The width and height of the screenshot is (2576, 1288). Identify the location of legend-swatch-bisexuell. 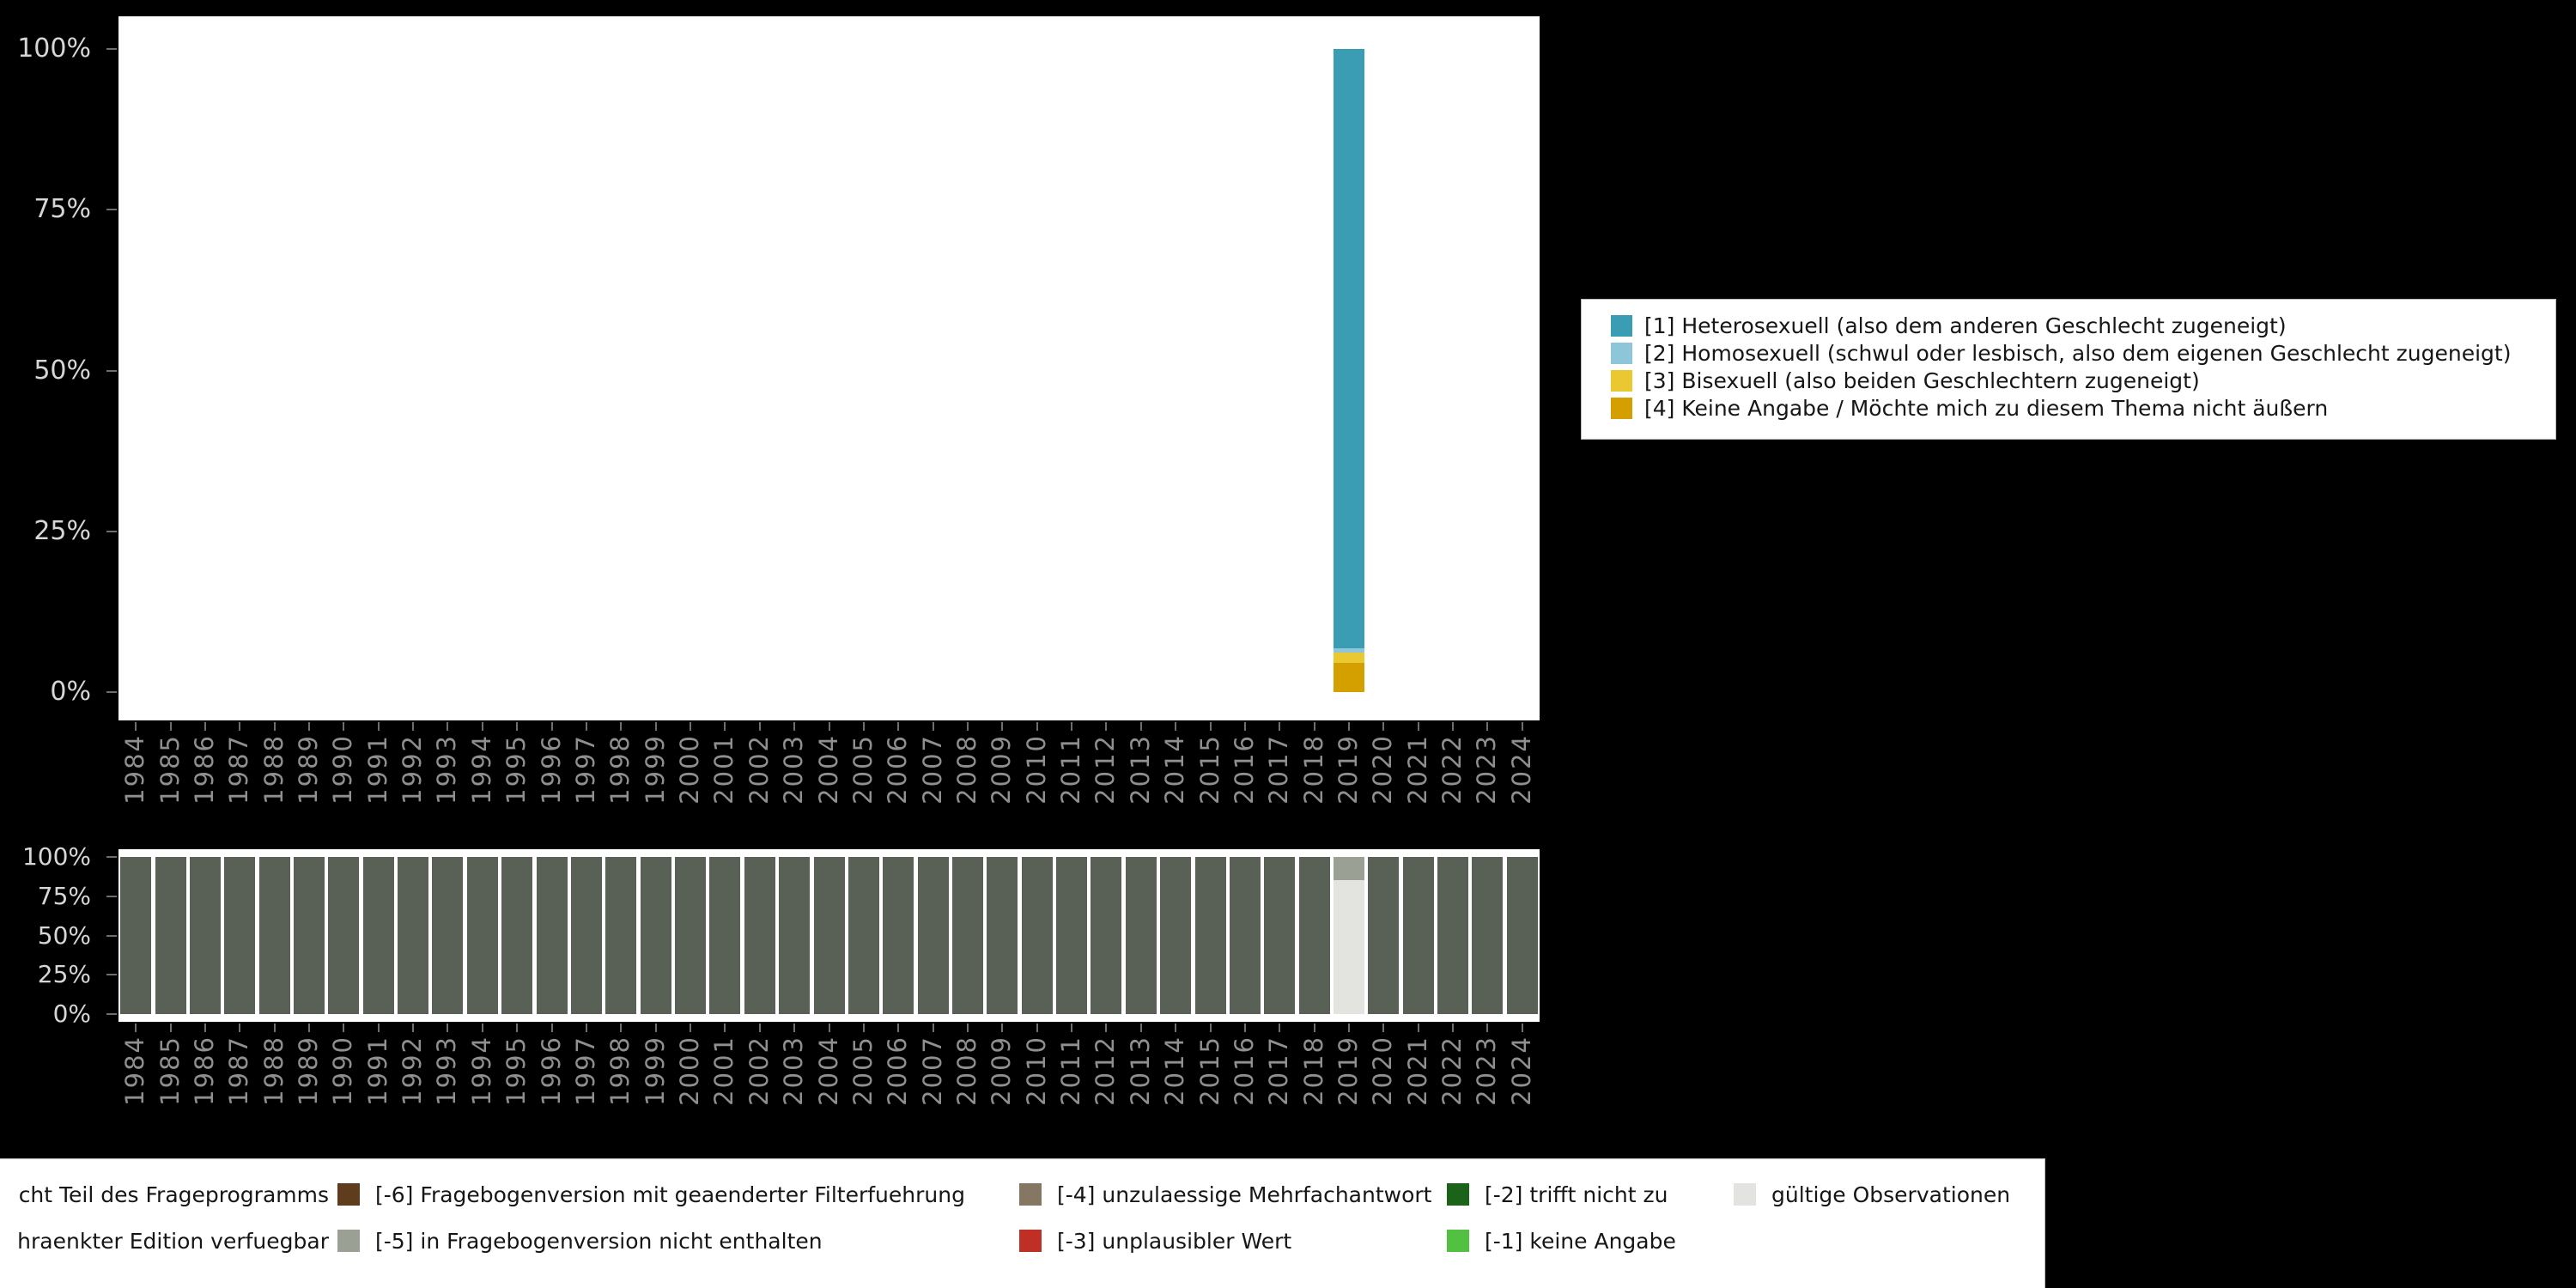
(1621, 380).